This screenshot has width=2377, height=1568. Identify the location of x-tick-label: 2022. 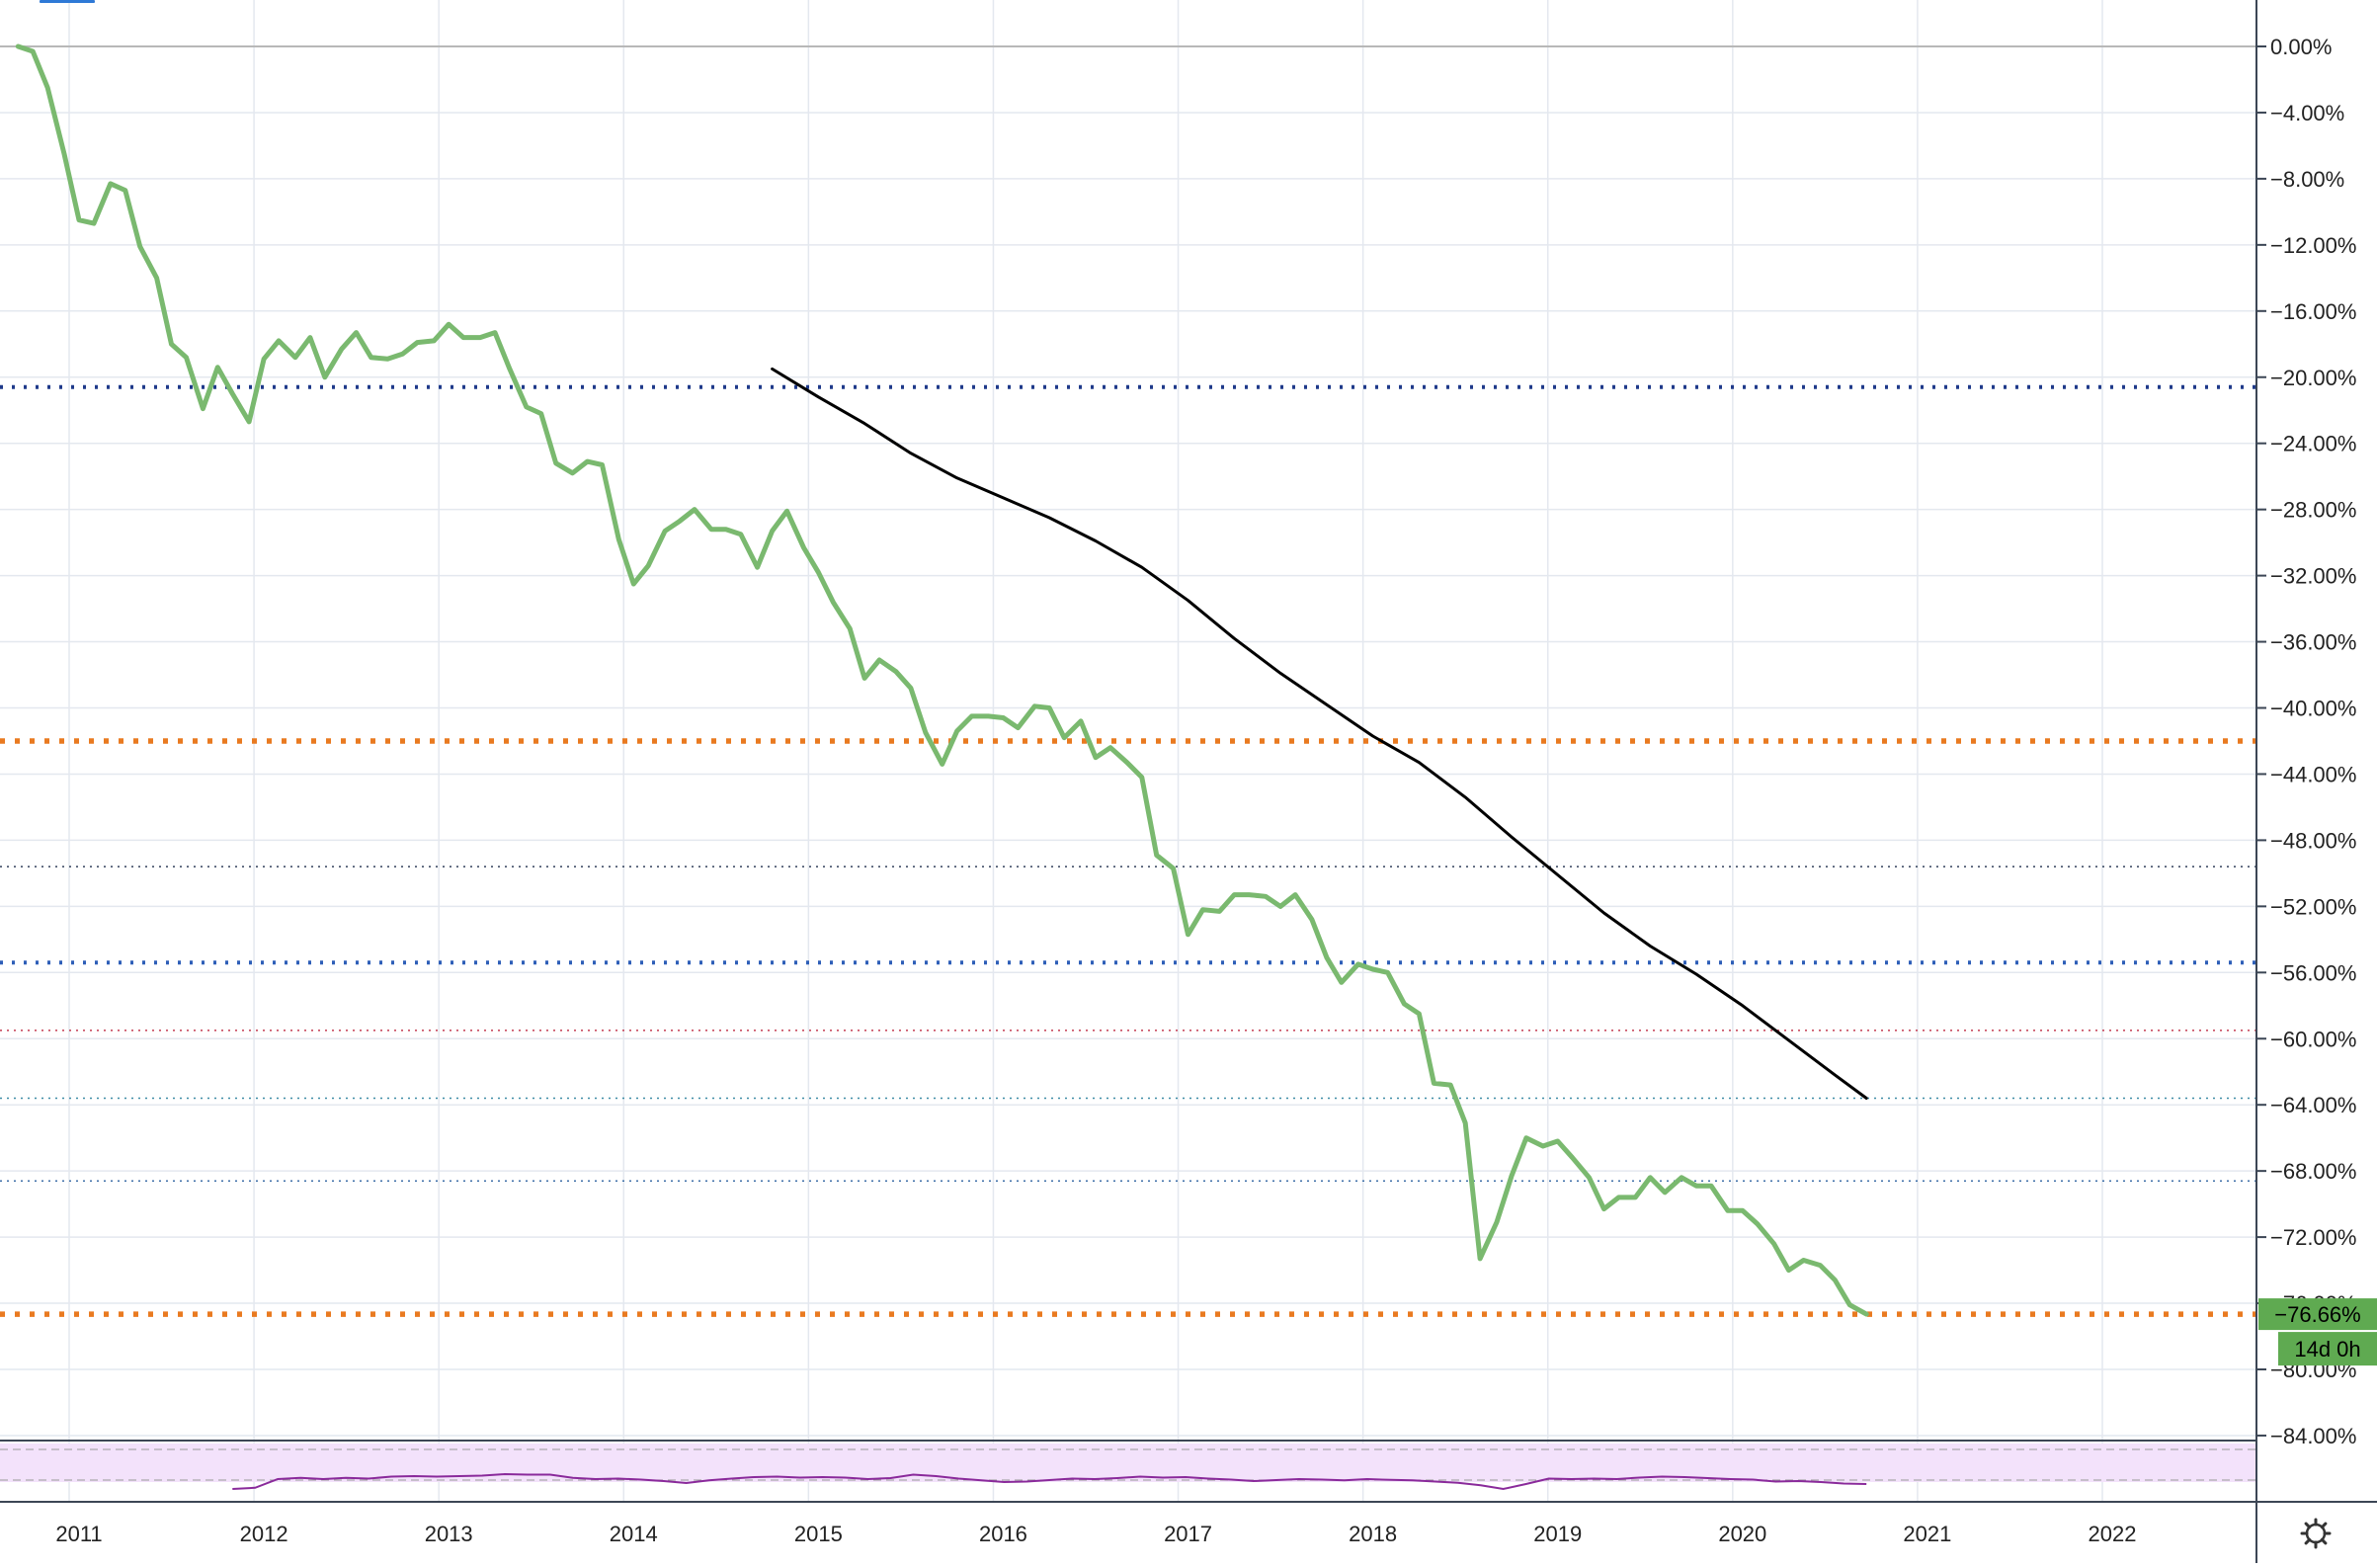
(2113, 1534).